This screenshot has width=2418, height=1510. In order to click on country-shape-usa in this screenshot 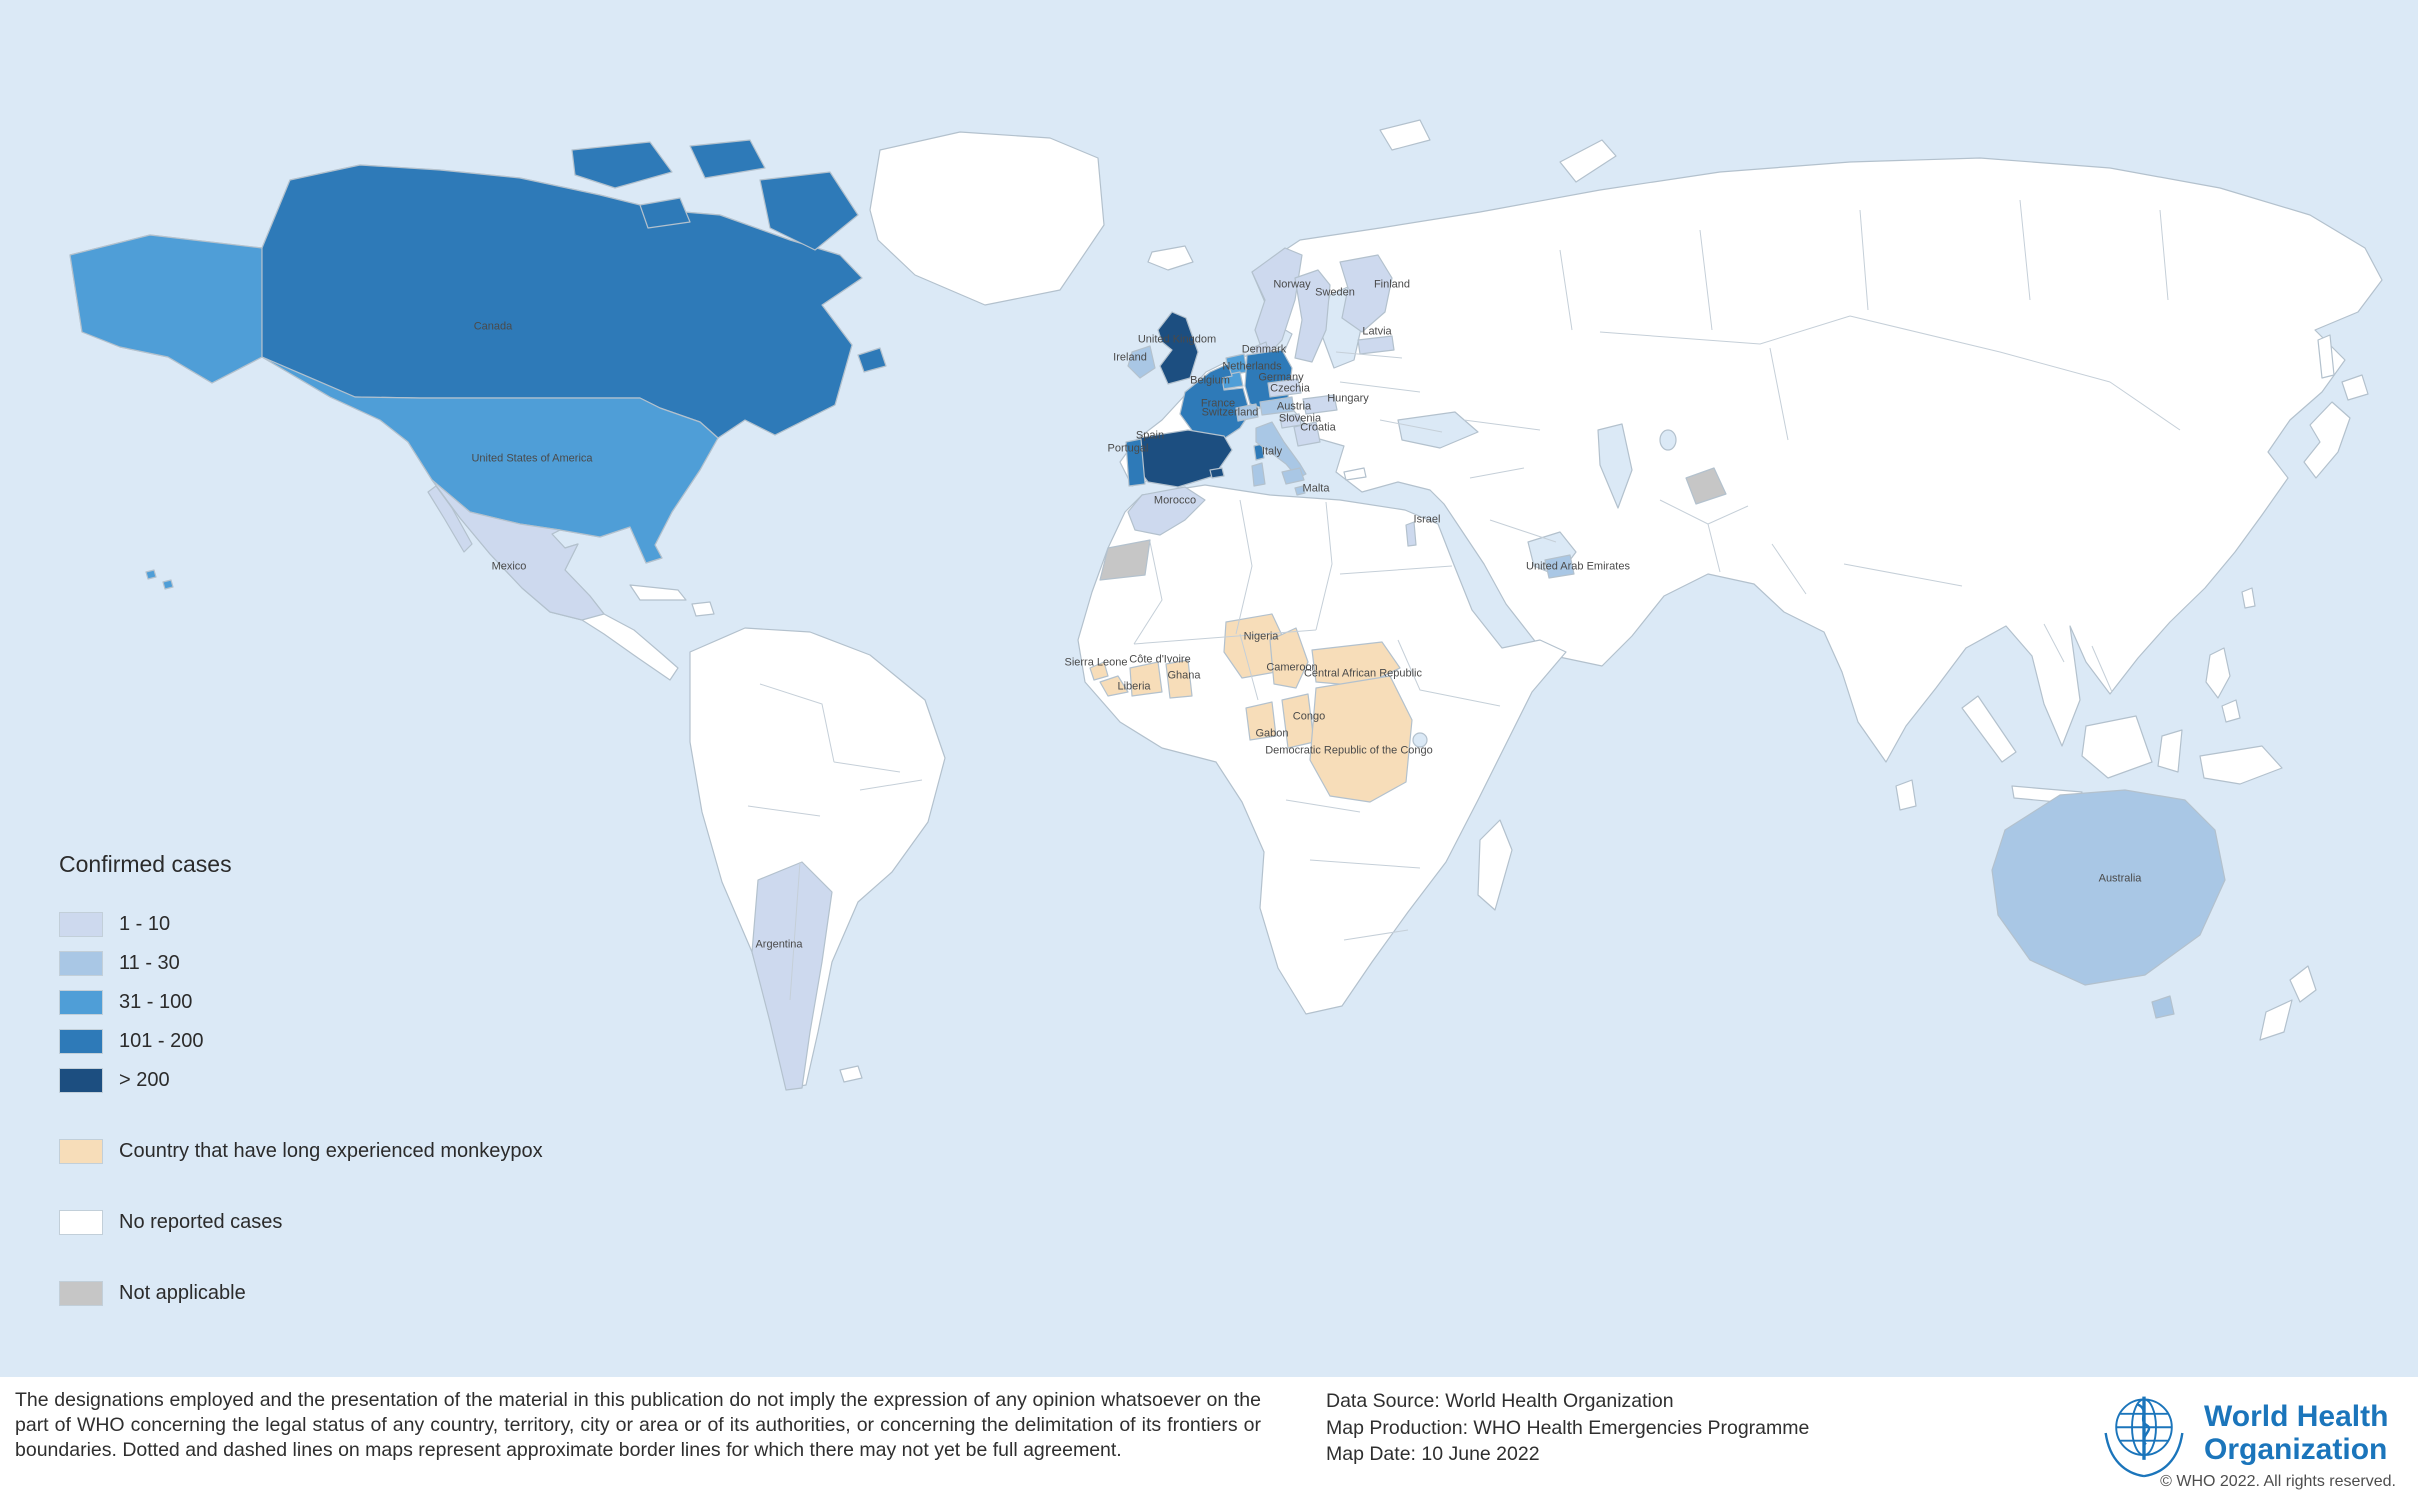, I will do `click(490, 460)`.